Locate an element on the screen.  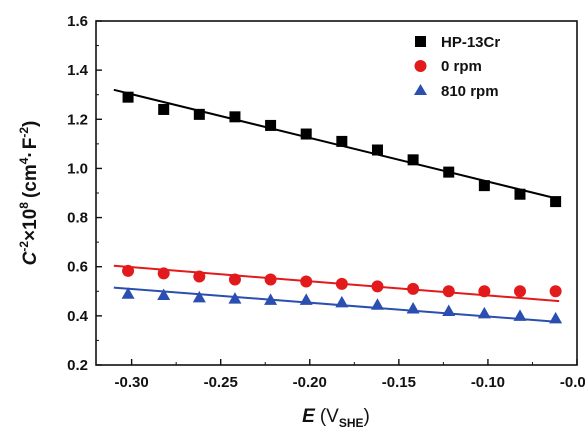
legend-marker-hp-13cr is located at coordinates (420, 41).